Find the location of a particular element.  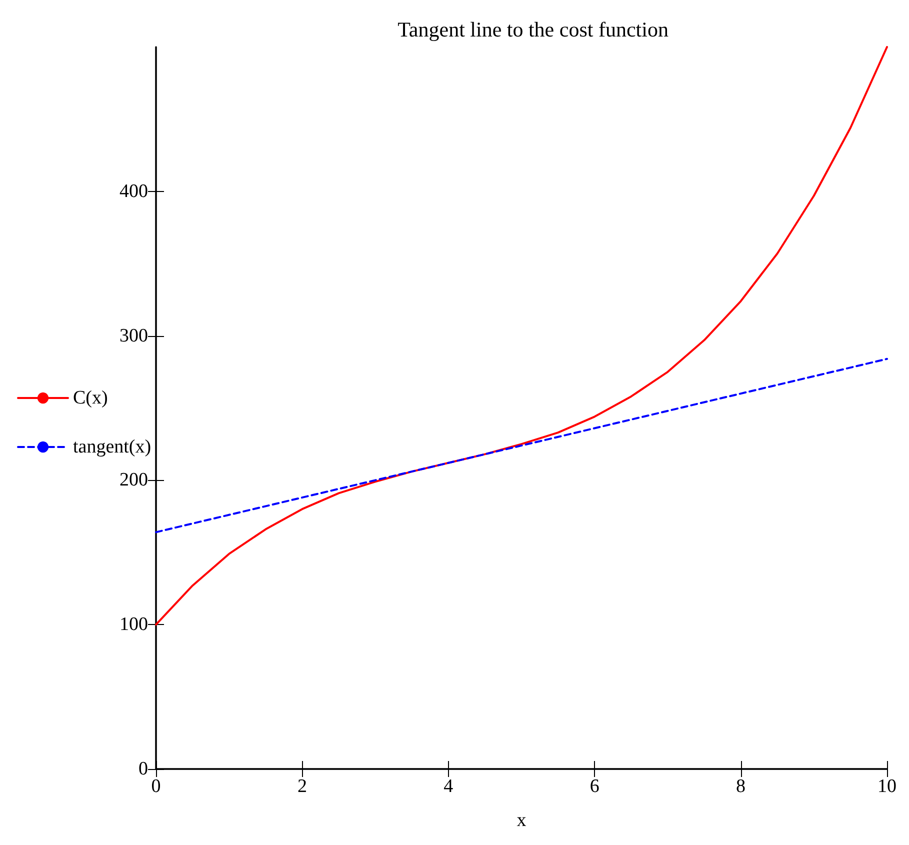

y-tick-label: 200 is located at coordinates (134, 480).